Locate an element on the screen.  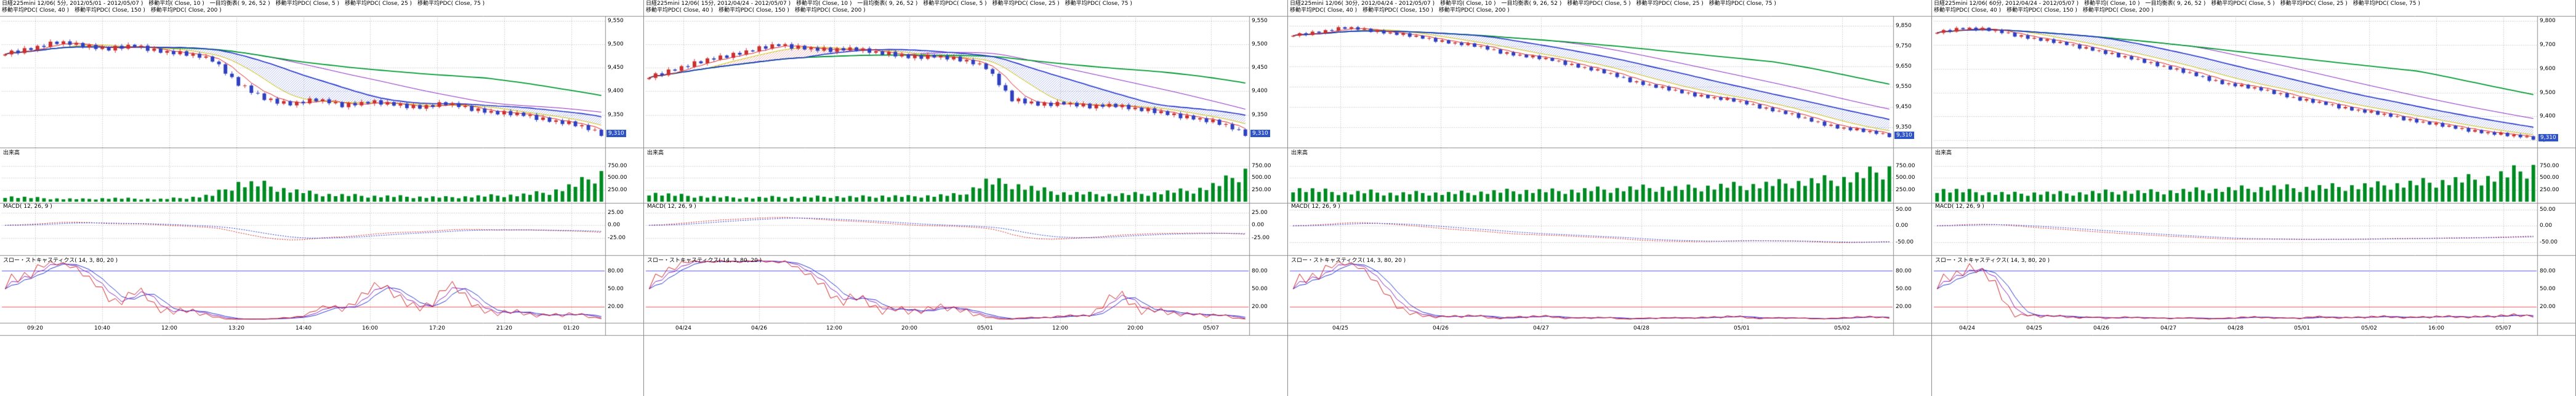
time-axis-label: 01:20 is located at coordinates (571, 328).